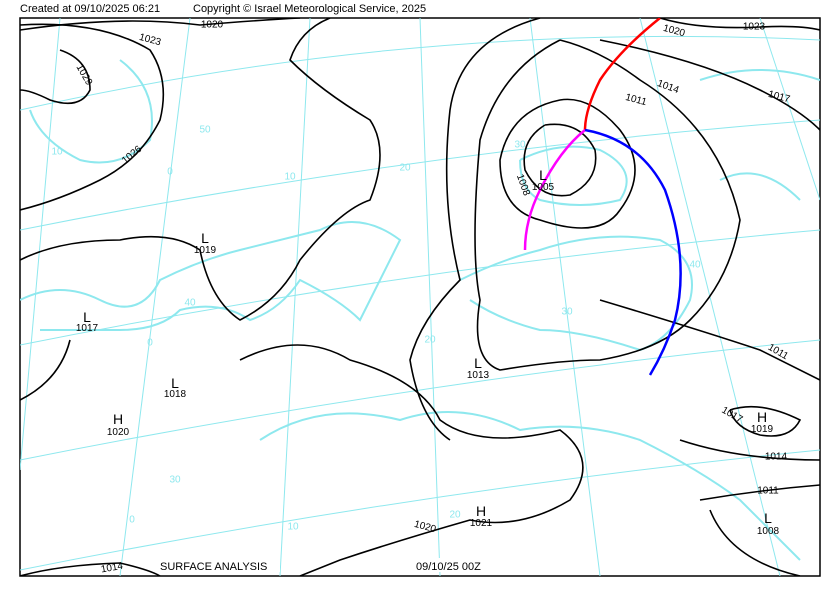 Image resolution: width=829 pixels, height=591 pixels. I want to click on center-value: 1021, so click(481, 523).